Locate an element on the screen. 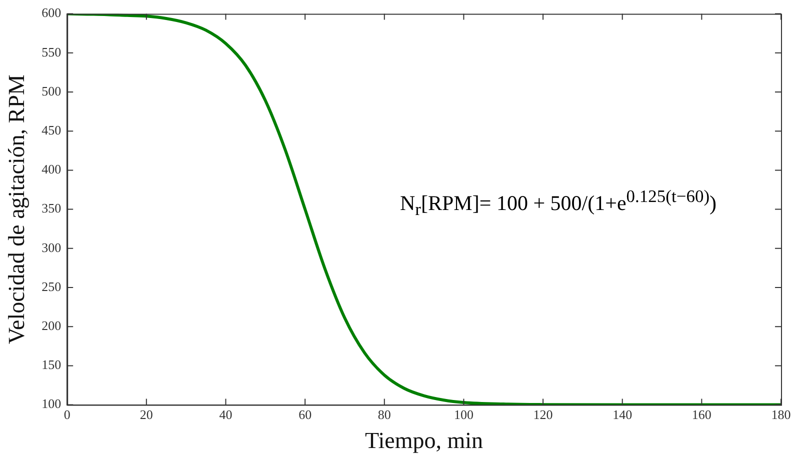 This screenshot has width=795, height=460. y-tick-label: 550 is located at coordinates (52, 52).